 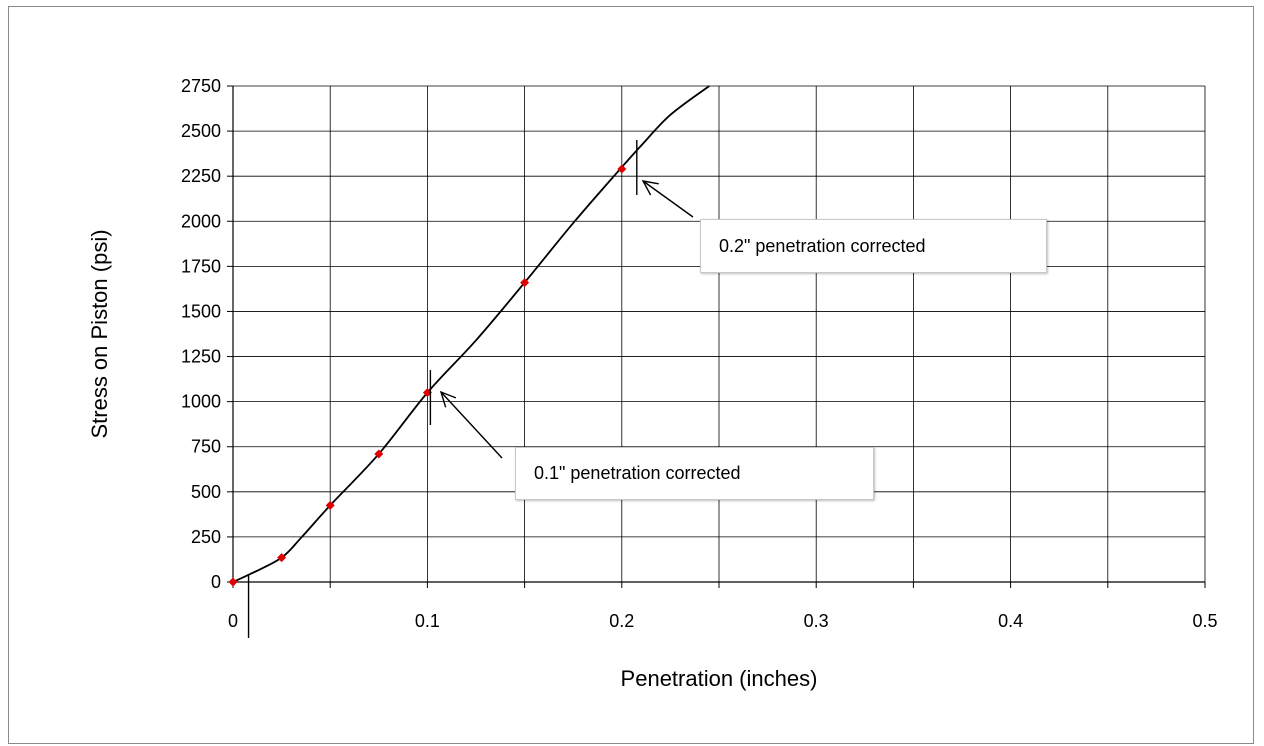 I want to click on y-tick-label: 2750, so click(x=201, y=86).